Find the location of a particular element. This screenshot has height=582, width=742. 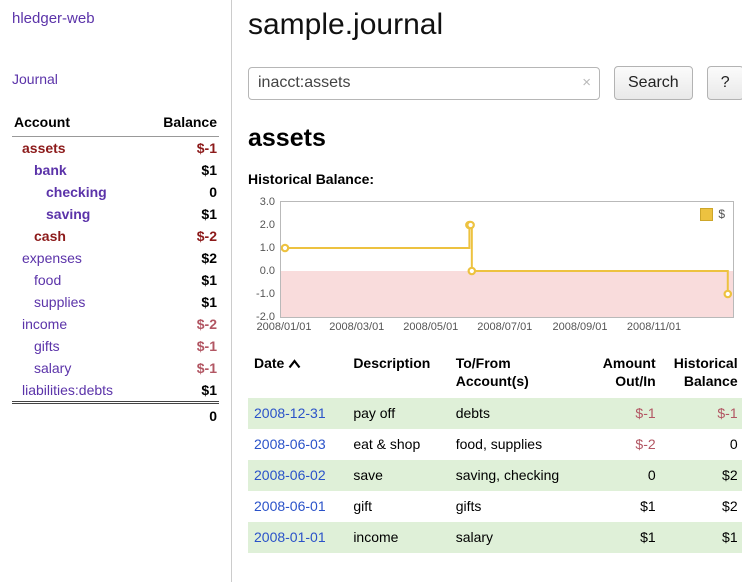

account-link-assets: assets is located at coordinates (44, 148).